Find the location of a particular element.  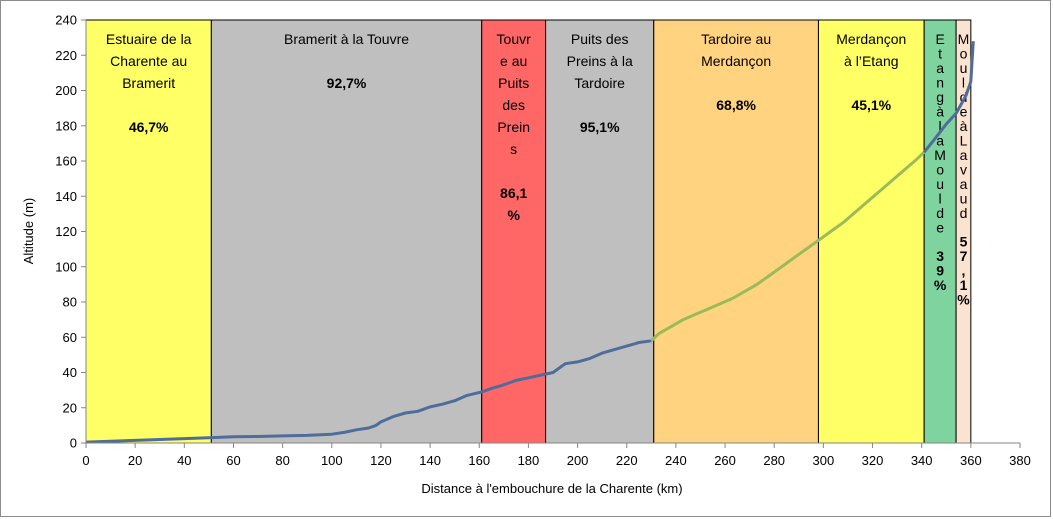

segment-label-line: Estuaire de la is located at coordinates (149, 39).